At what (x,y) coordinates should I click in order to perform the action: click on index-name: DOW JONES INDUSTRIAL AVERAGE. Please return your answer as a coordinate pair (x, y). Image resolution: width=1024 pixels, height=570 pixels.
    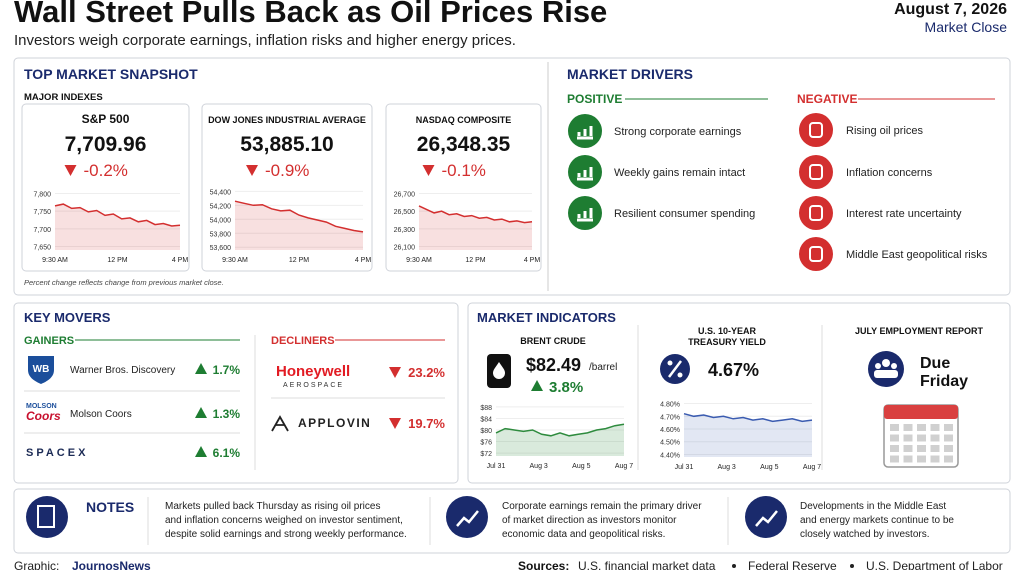
    Looking at the image, I should click on (287, 120).